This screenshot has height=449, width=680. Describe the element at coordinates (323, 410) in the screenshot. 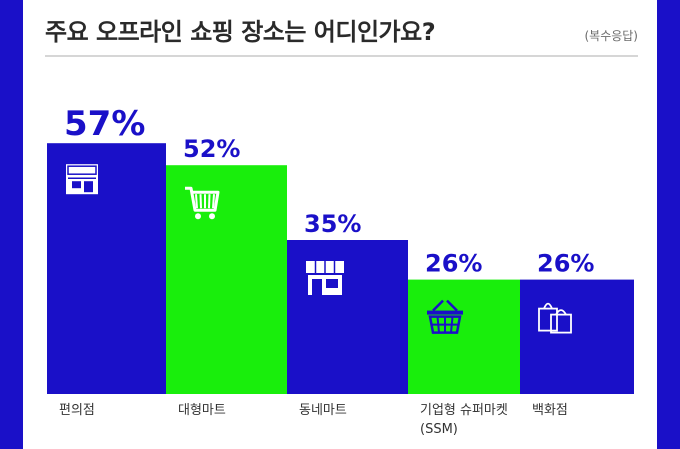

I see `category-label-3: 동네마트` at that location.